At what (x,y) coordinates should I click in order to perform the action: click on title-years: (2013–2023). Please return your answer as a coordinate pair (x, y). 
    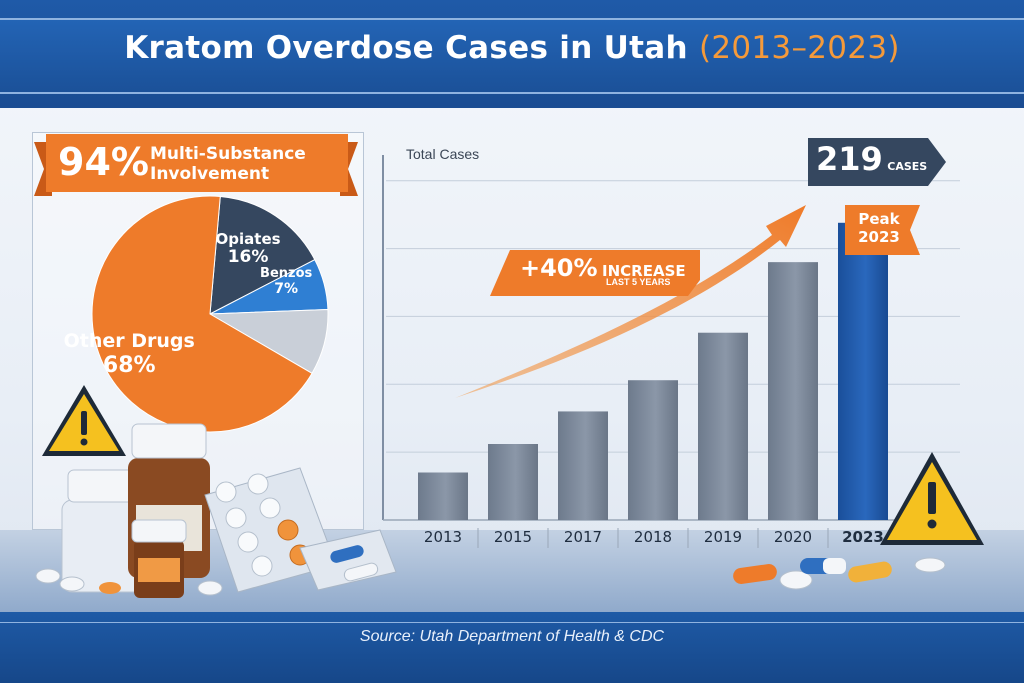
    Looking at the image, I should click on (799, 48).